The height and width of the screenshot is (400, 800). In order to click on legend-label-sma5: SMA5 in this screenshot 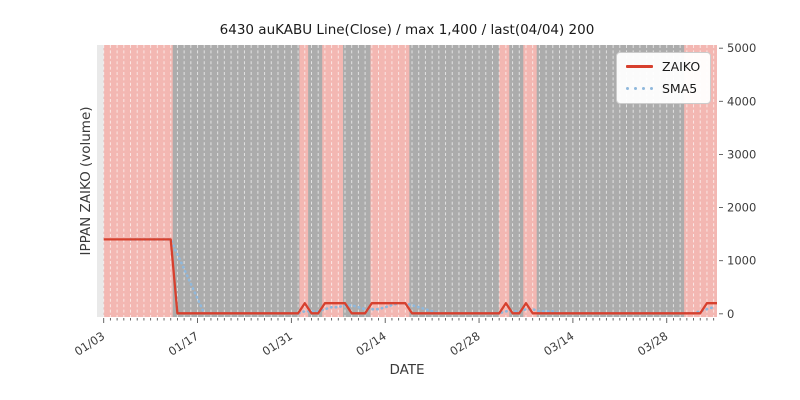, I will do `click(680, 88)`.